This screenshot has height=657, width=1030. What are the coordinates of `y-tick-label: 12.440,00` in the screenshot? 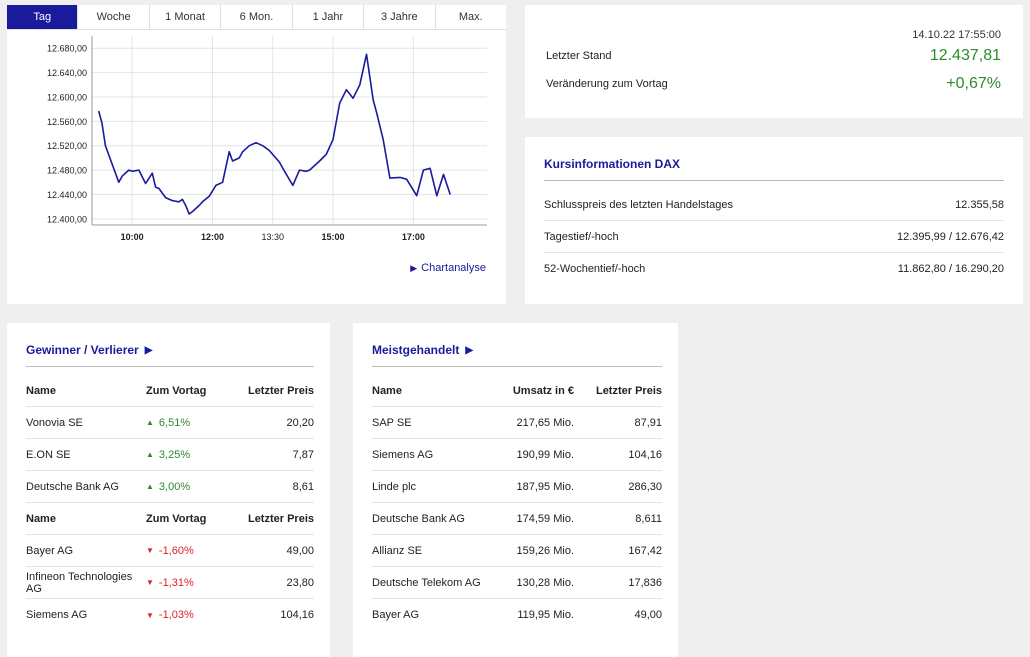 It's located at (67, 195).